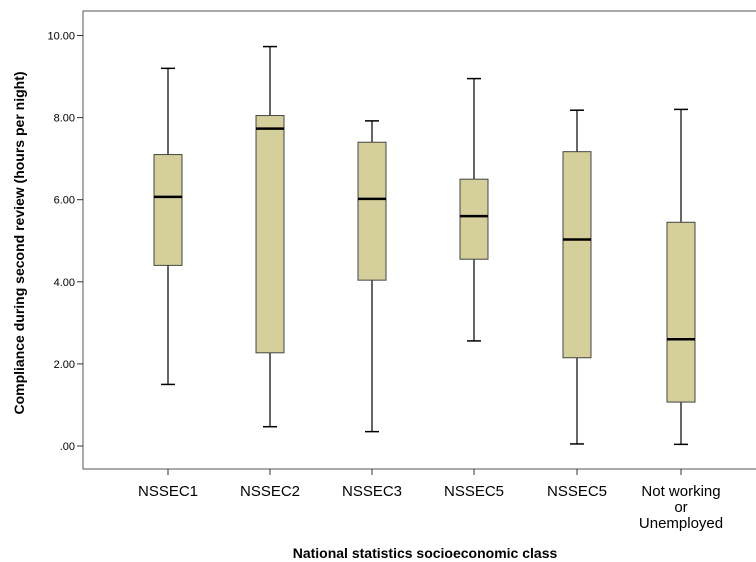 The image size is (756, 562). I want to click on x-tick-label: Unemployed, so click(681, 523).